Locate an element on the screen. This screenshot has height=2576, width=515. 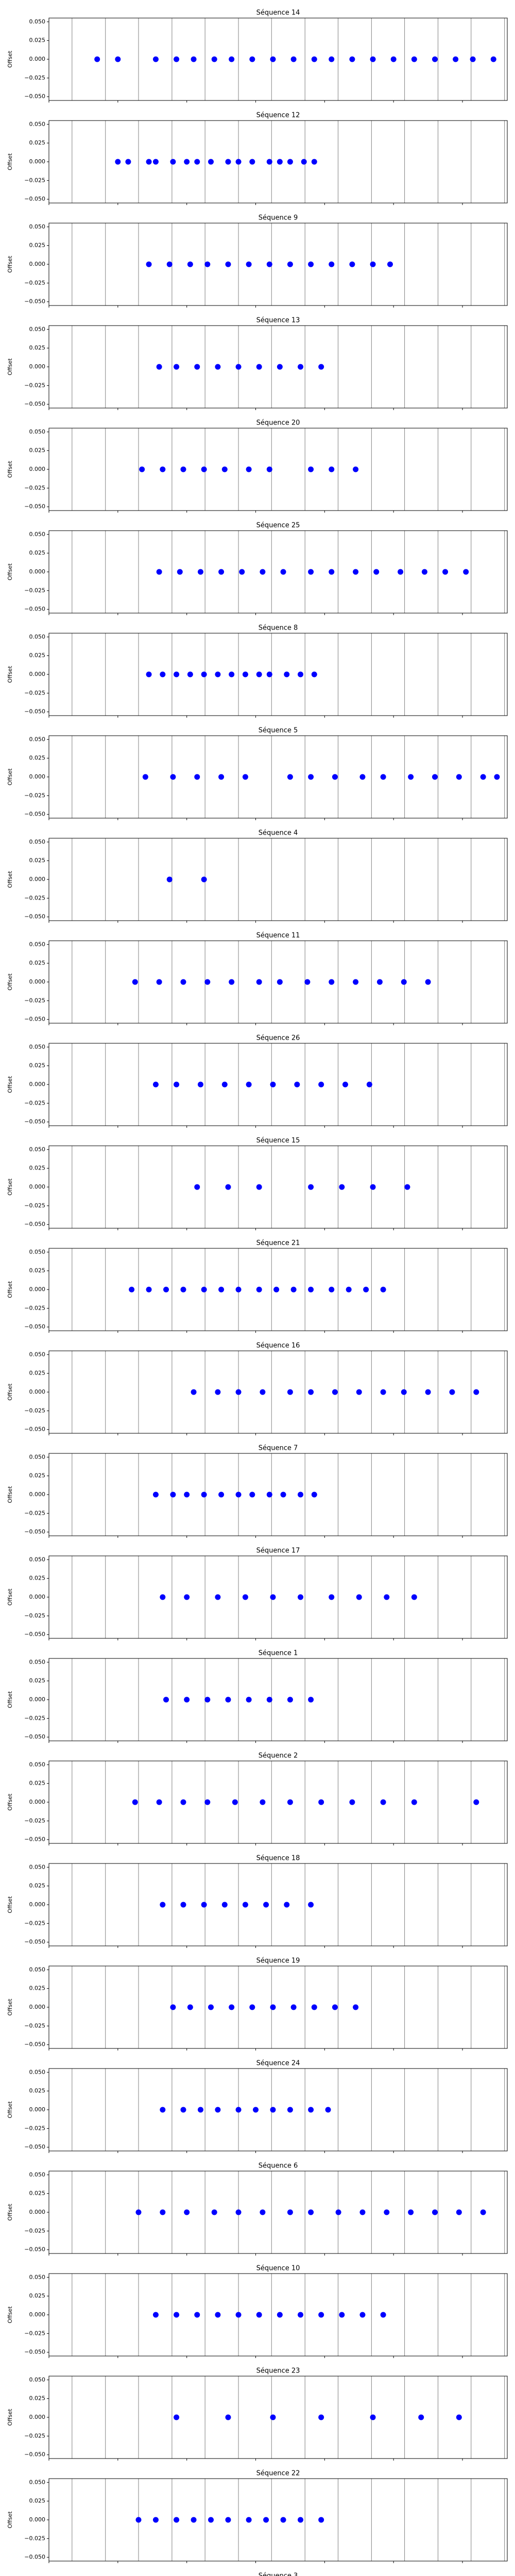
chart-title: Séquence 22 is located at coordinates (278, 2474).